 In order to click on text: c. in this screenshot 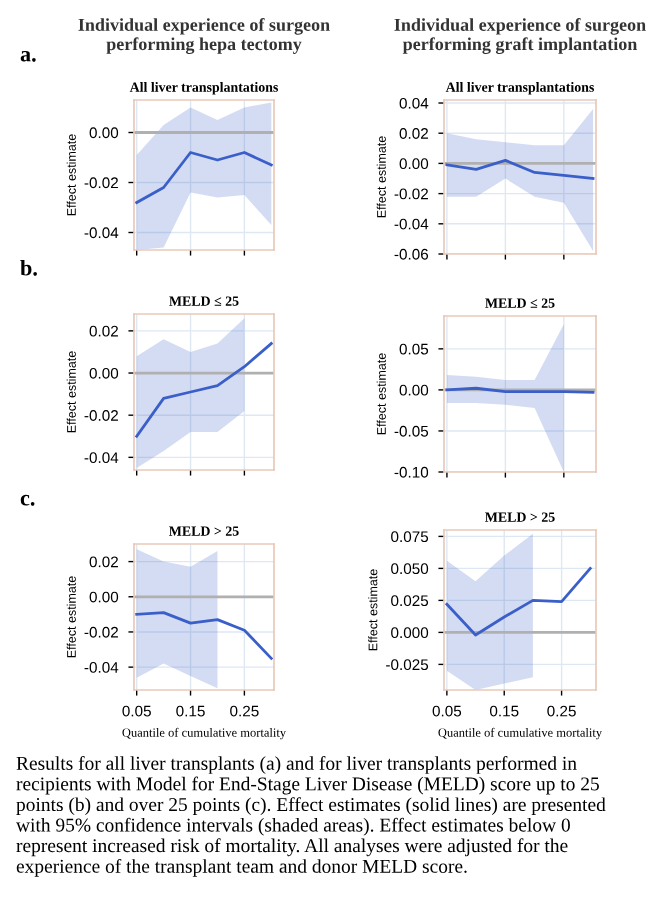, I will do `click(27, 500)`.